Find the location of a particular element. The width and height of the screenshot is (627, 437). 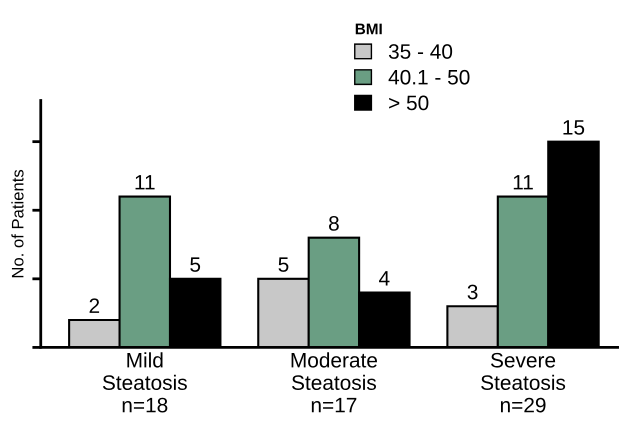

legend-label: > 50 is located at coordinates (408, 103).